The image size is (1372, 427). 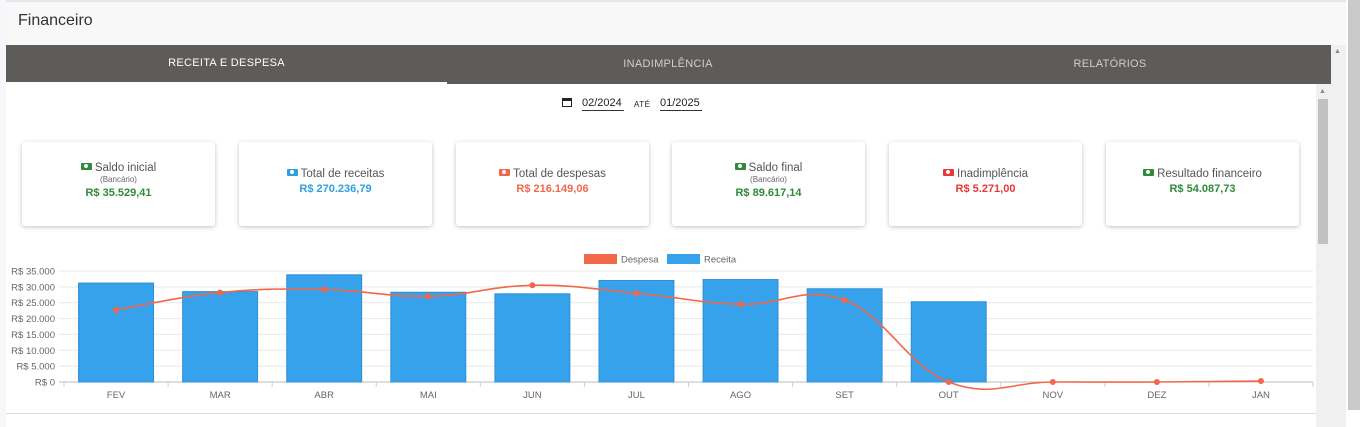 I want to click on tab-inadimplencia: INADIMPLÊNCIA, so click(x=668, y=64).